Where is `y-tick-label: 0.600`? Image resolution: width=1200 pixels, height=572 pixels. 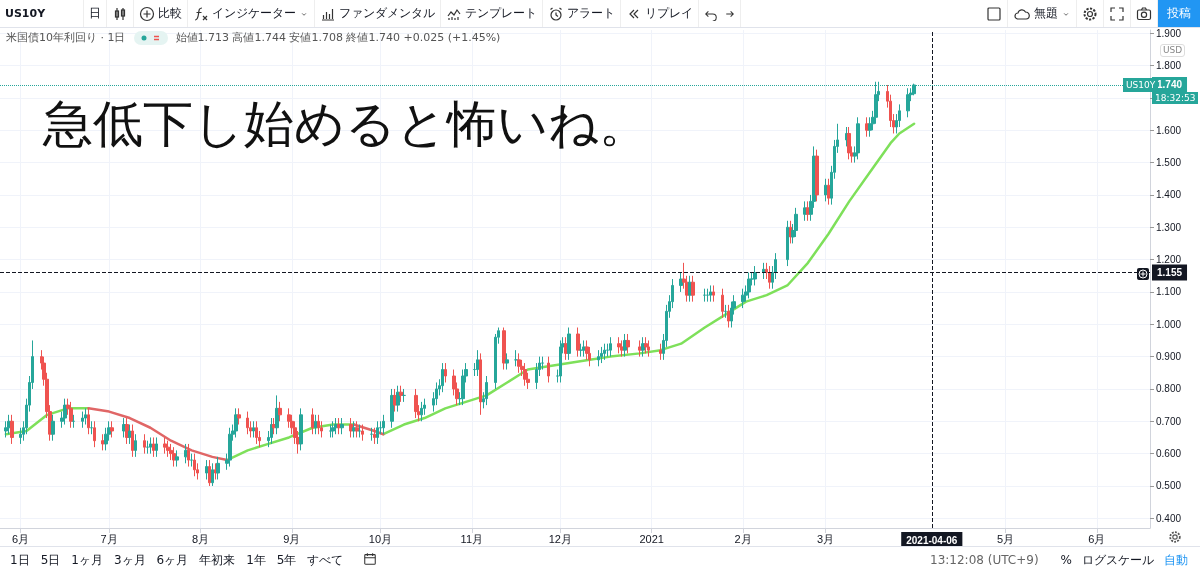 y-tick-label: 0.600 is located at coordinates (1169, 454).